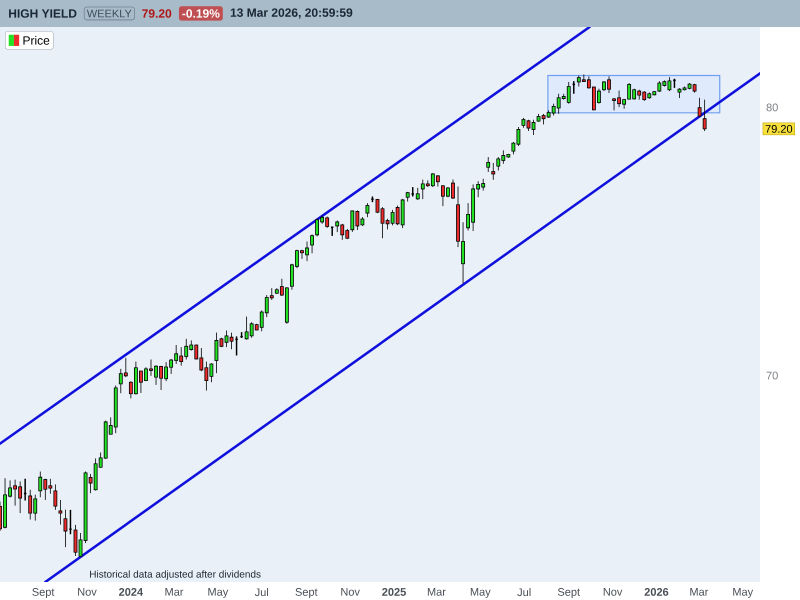 The height and width of the screenshot is (600, 800). What do you see at coordinates (772, 108) in the screenshot?
I see `y-tick-label: 80` at bounding box center [772, 108].